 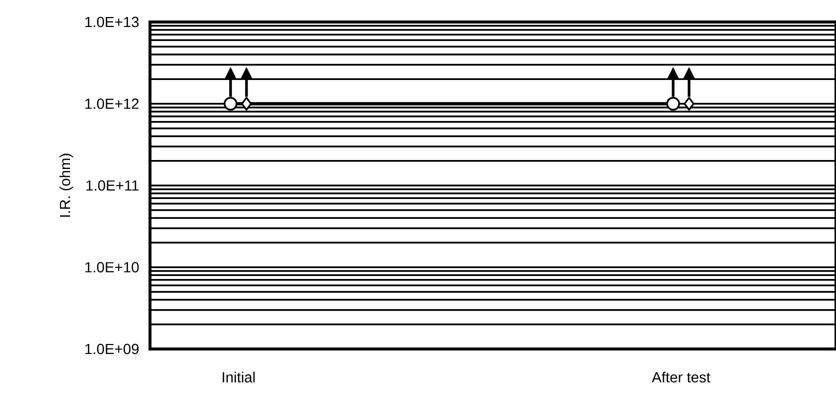 I want to click on y-axis-title: I.R. (ohm), so click(x=66, y=185).